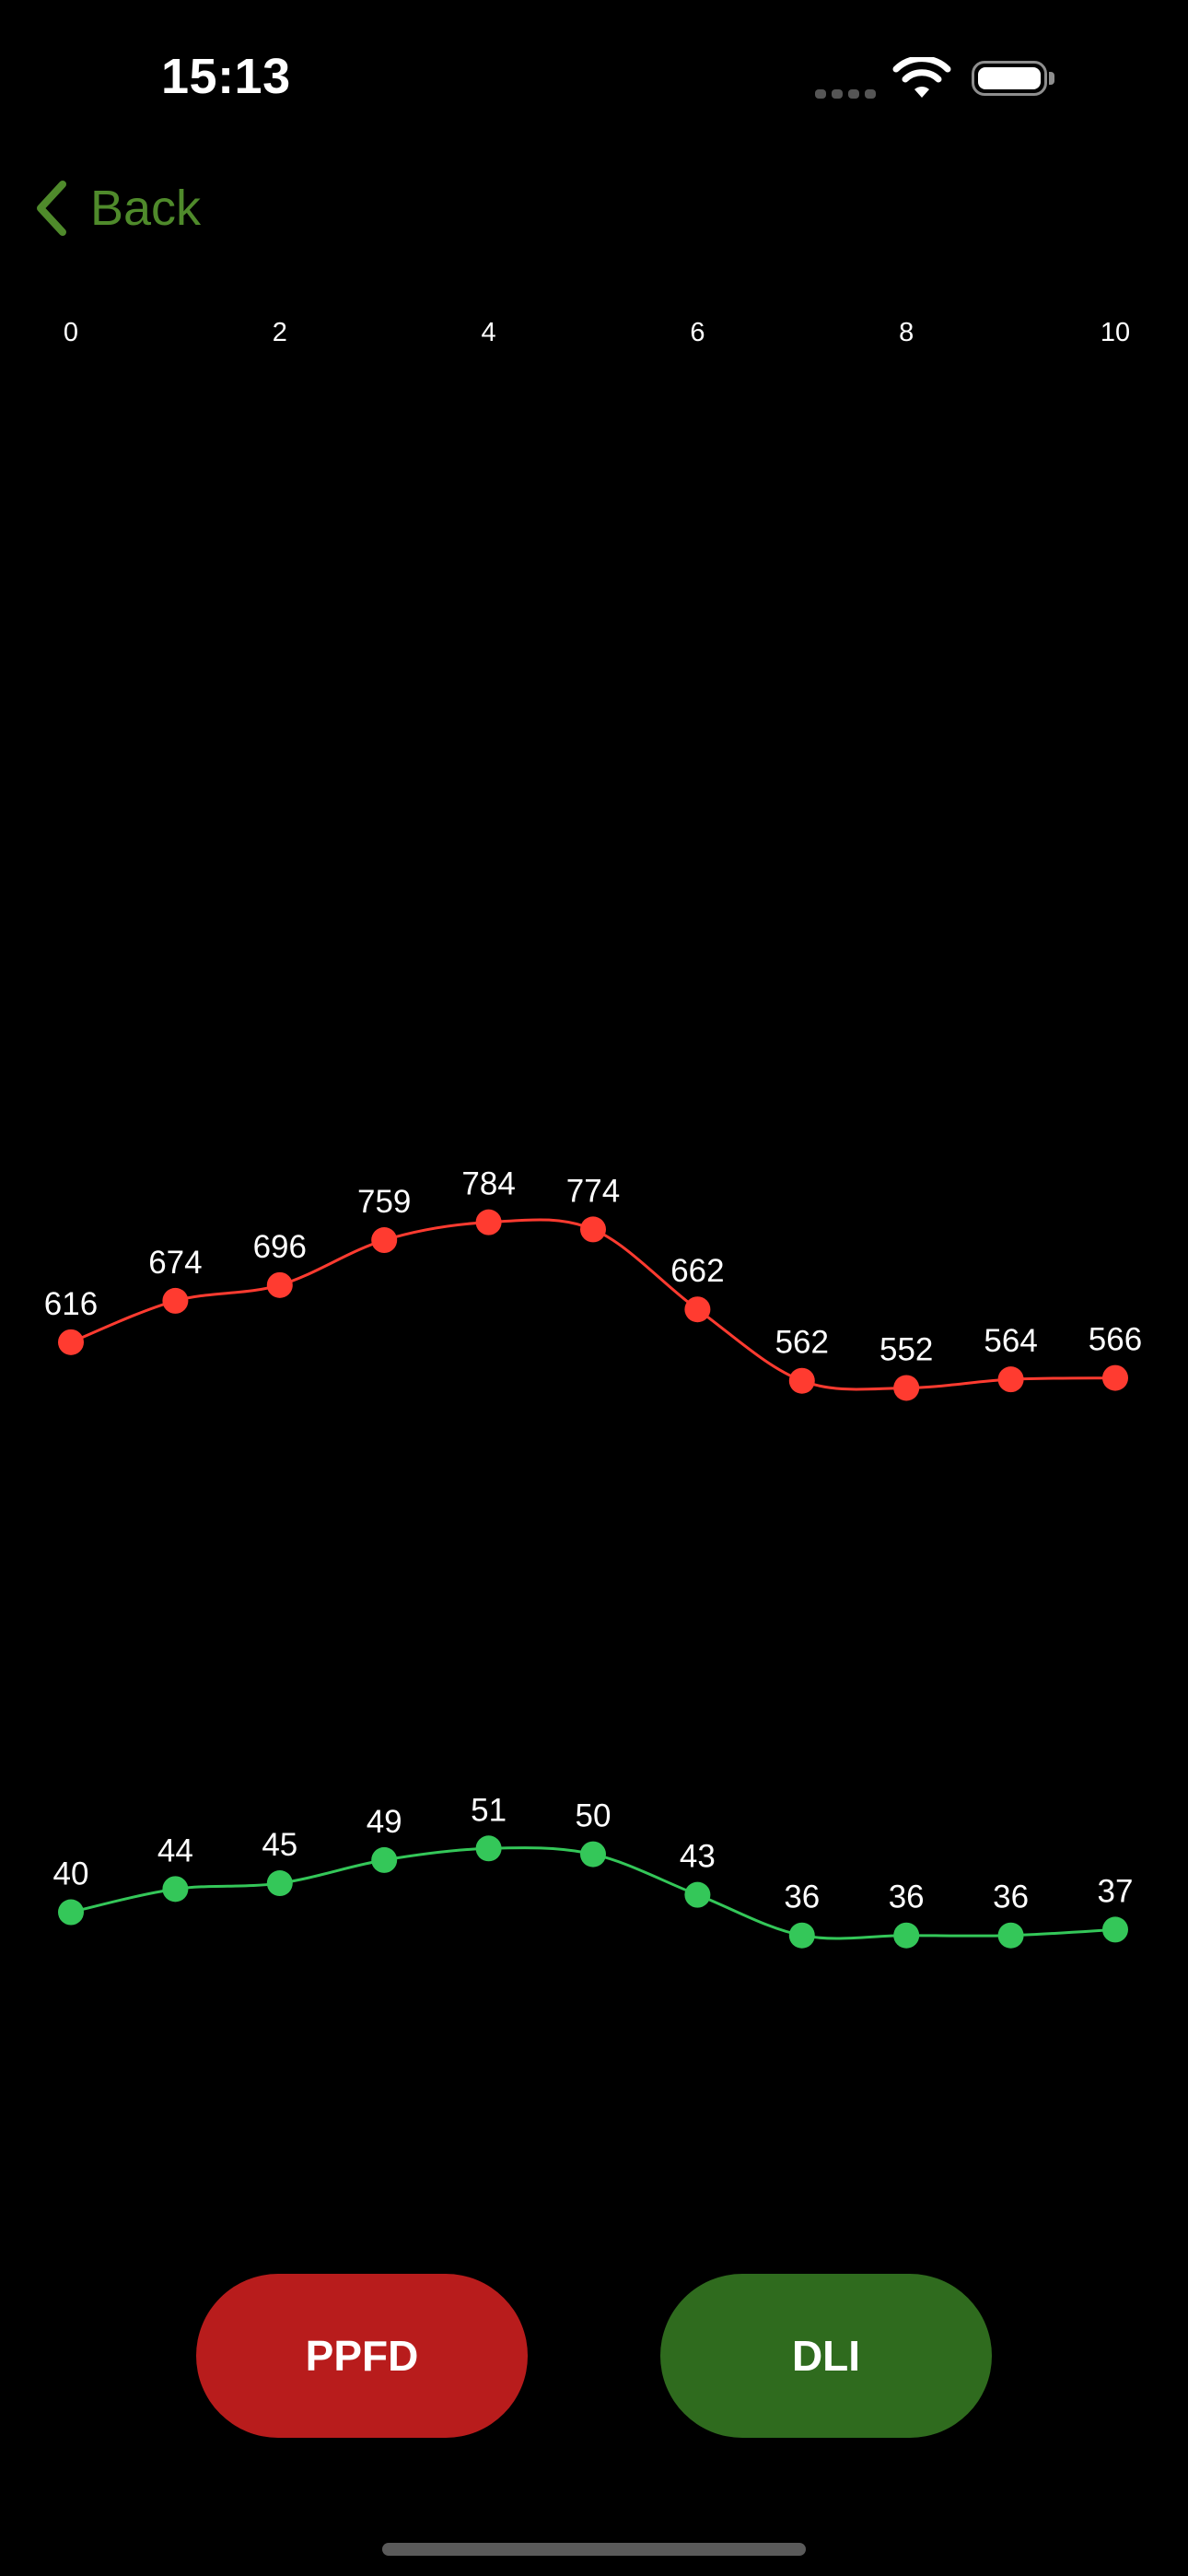 This screenshot has height=2576, width=1188. Describe the element at coordinates (1116, 1891) in the screenshot. I see `data-label: 37` at that location.